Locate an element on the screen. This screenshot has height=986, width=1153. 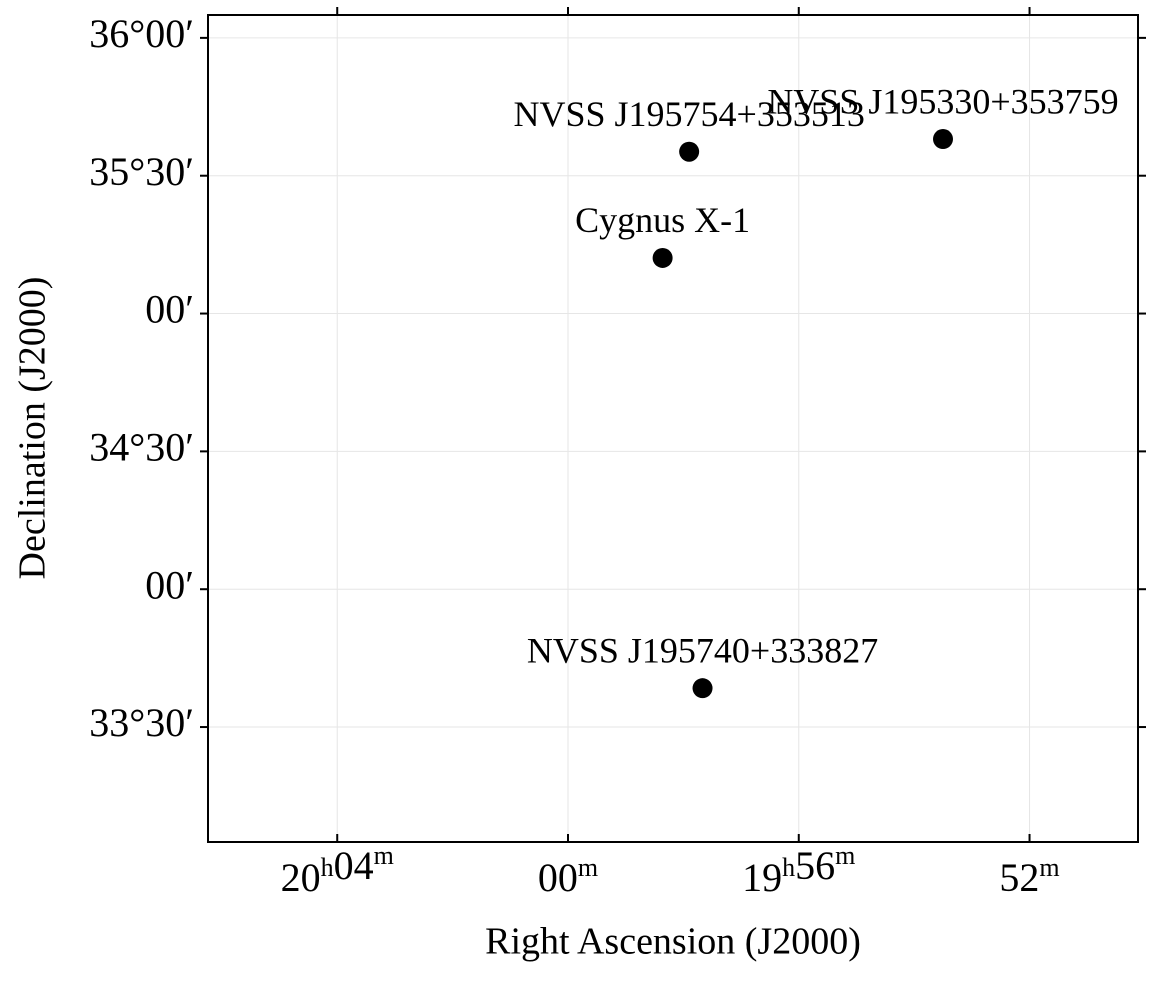
x-tick-label: 00m is located at coordinates (568, 876).